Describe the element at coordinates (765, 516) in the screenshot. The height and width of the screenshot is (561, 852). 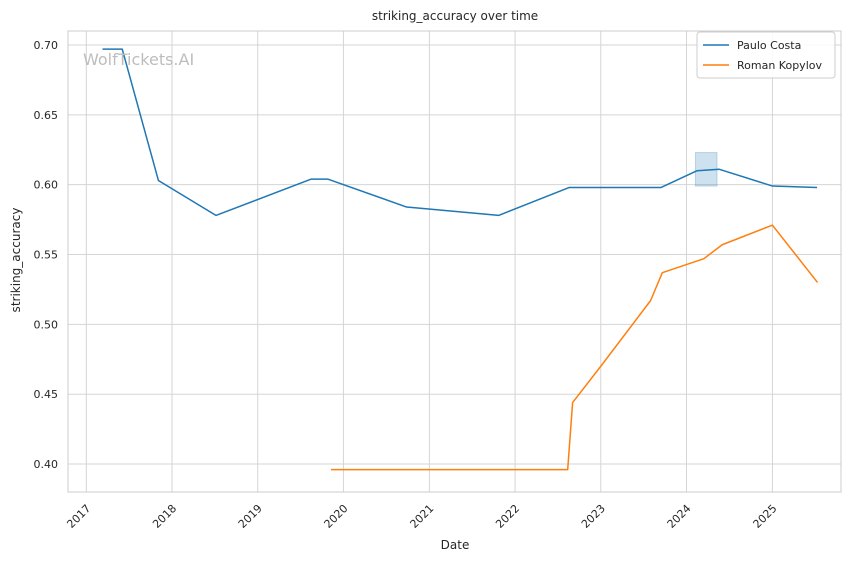
I see `x-tick-label: 2025` at that location.